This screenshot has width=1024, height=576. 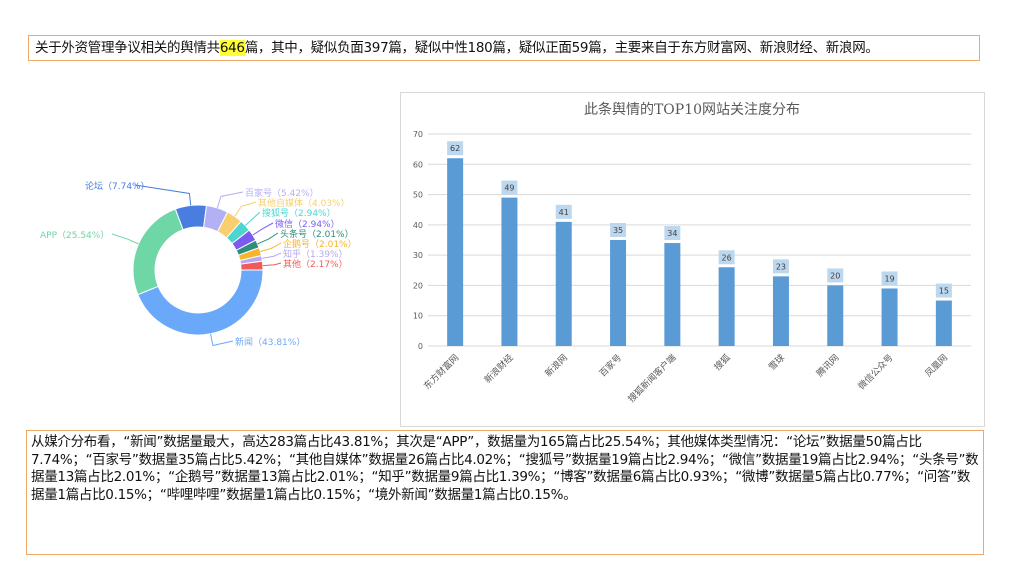 I want to click on x-tick-label: 腾讯网, so click(x=828, y=366).